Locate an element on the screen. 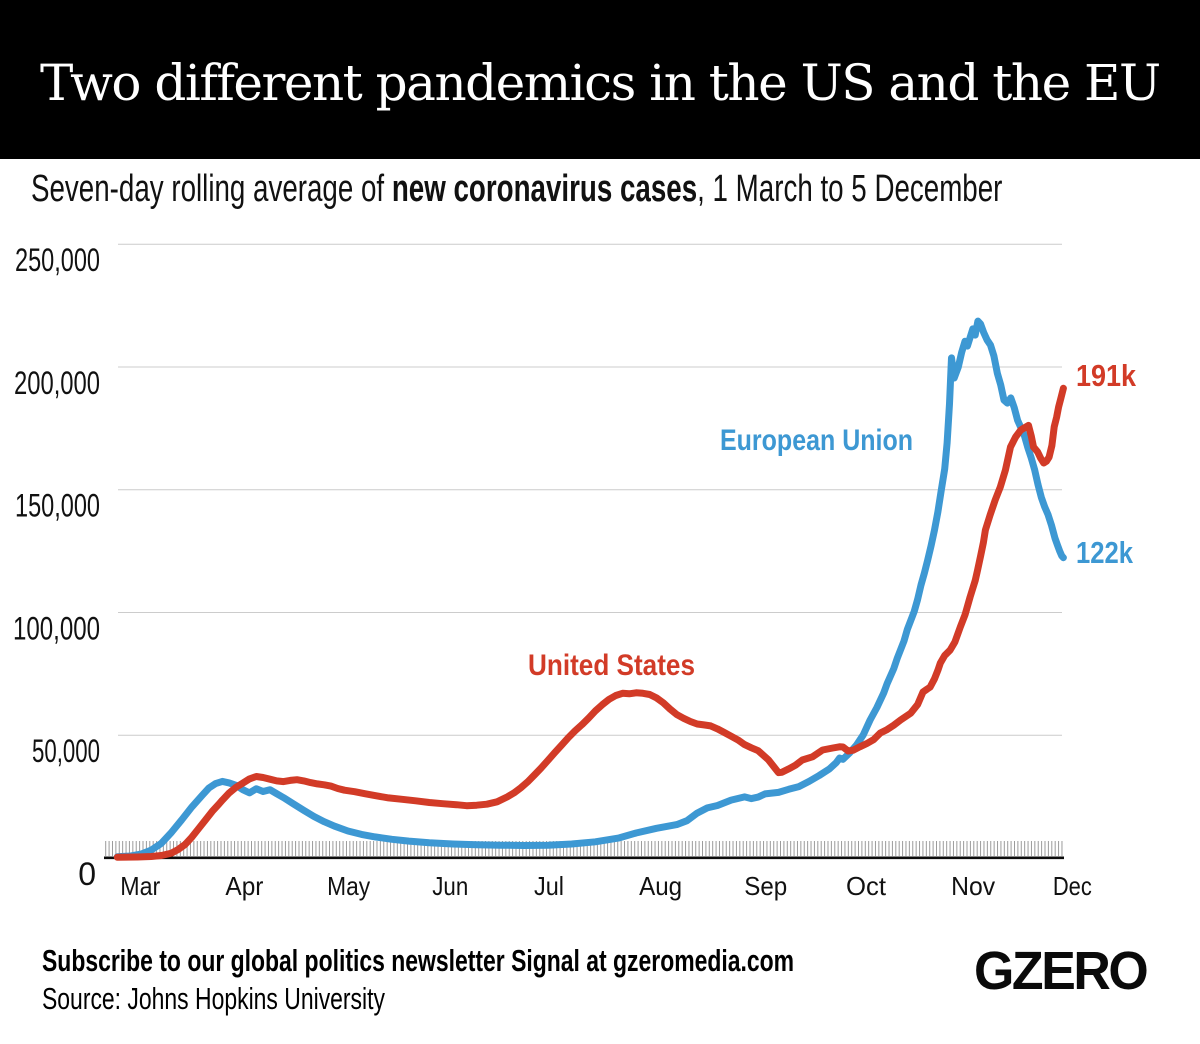 This screenshot has width=1200, height=1044. x-axis-month-label: Oct is located at coordinates (866, 886).